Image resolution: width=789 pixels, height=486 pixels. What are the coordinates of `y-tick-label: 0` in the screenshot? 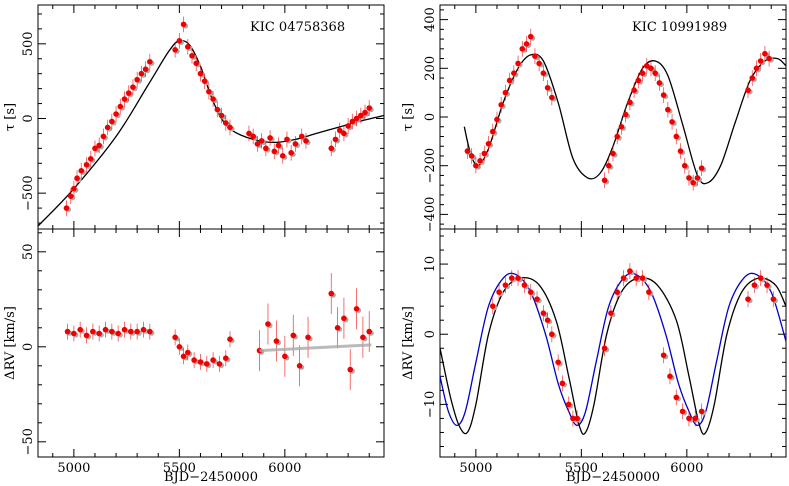 It's located at (28, 347).